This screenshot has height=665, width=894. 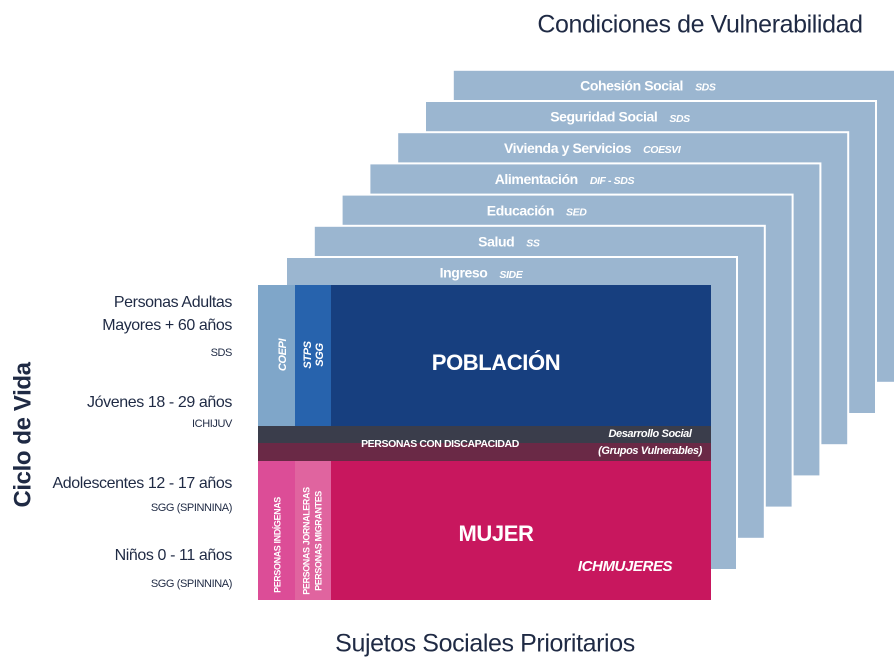 I want to click on grupos: (Grupos Vulnerables), so click(x=650, y=451).